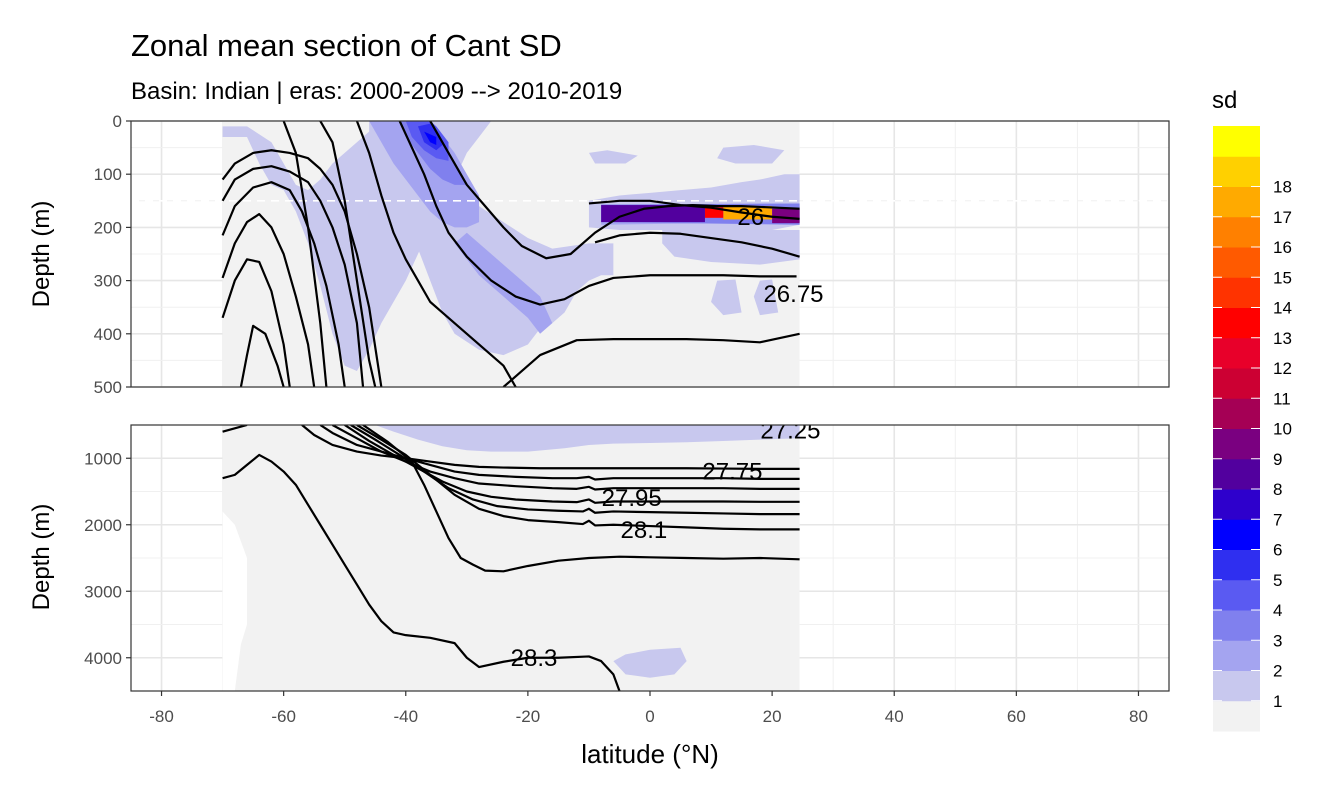 This screenshot has height=806, width=1344. What do you see at coordinates (1282, 187) in the screenshot?
I see `legend-level-label: 18` at bounding box center [1282, 187].